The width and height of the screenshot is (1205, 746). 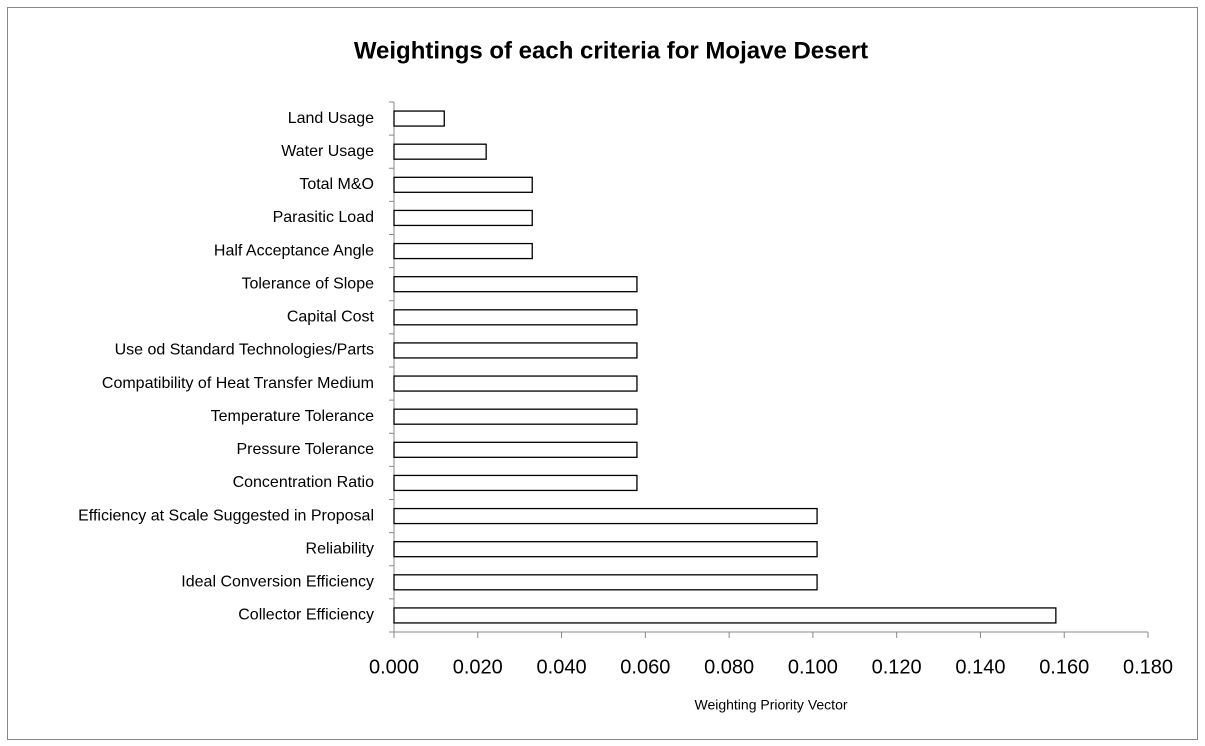 What do you see at coordinates (277, 582) in the screenshot?
I see `y-tick-label: Ideal Conversion Efficiency` at bounding box center [277, 582].